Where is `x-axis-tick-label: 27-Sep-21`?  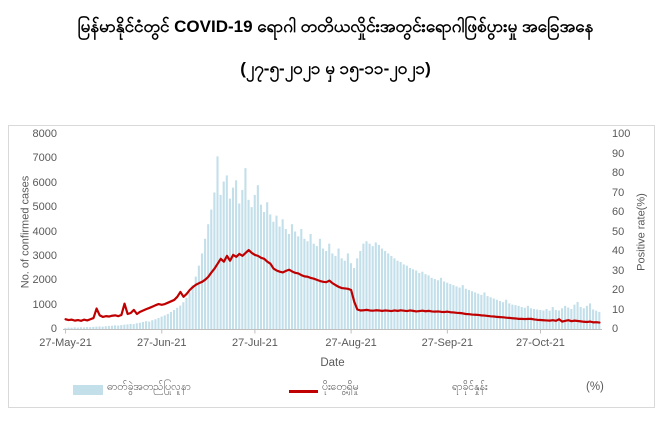
x-axis-tick-label: 27-Sep-21 is located at coordinates (447, 343).